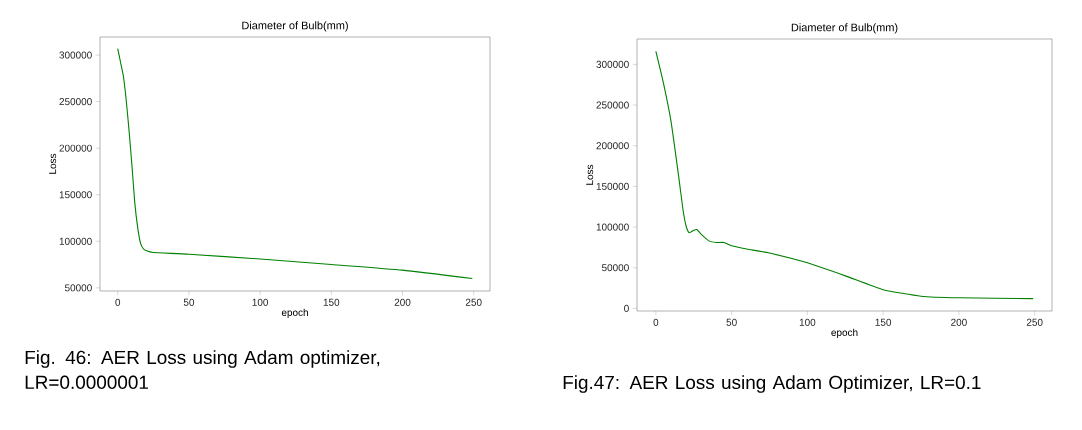 This screenshot has height=430, width=1082. Describe the element at coordinates (202, 370) in the screenshot. I see `caption: Fig. 46: AER Loss using Adam optimizer, LR=0.0000001` at that location.